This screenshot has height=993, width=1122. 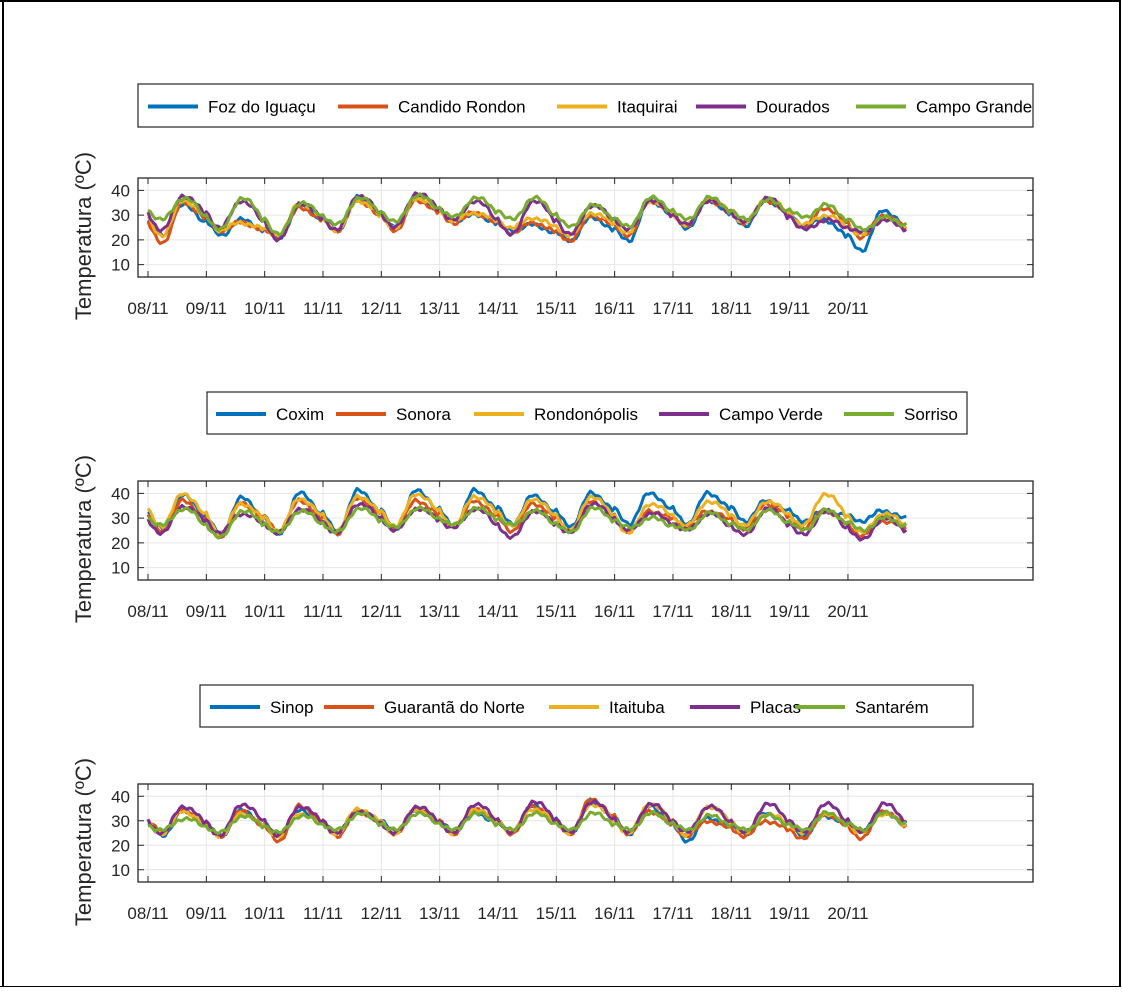 I want to click on legend-label: Dourados, so click(x=793, y=107).